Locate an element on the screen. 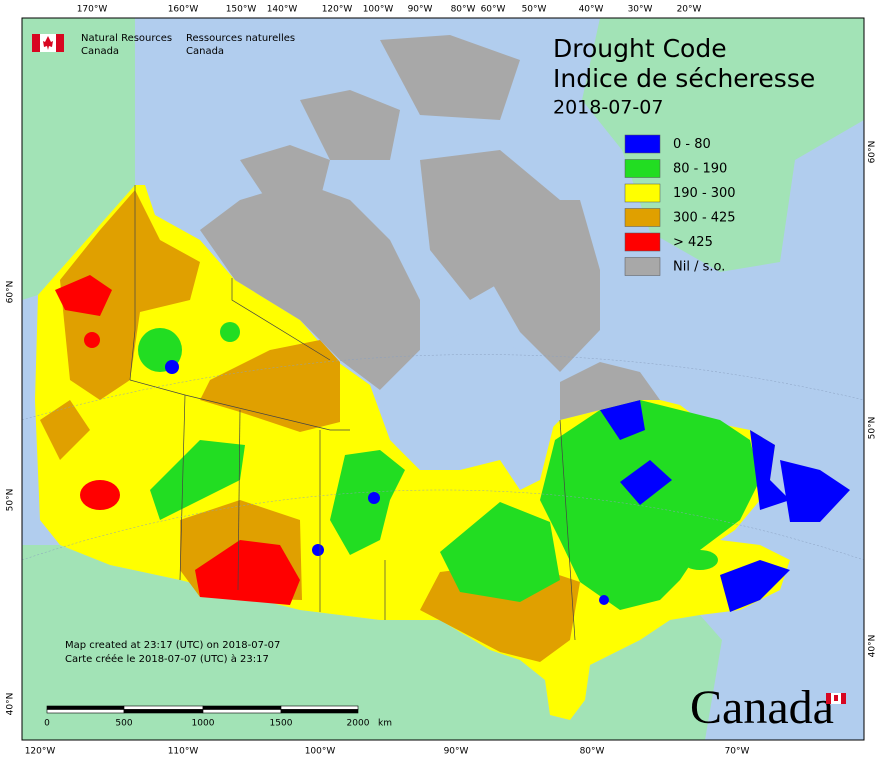 This screenshot has width=880, height=760. graticule-label: 60°W is located at coordinates (493, 10).